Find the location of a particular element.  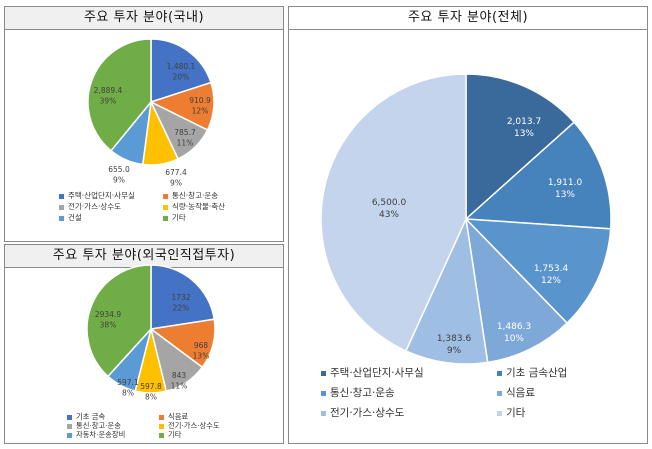

slice-percent-label: 20% is located at coordinates (181, 77).